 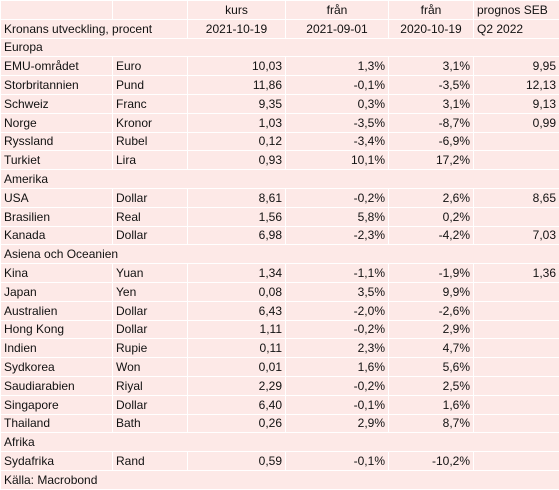 What do you see at coordinates (150, 385) in the screenshot?
I see `currency-cell: Riyal` at bounding box center [150, 385].